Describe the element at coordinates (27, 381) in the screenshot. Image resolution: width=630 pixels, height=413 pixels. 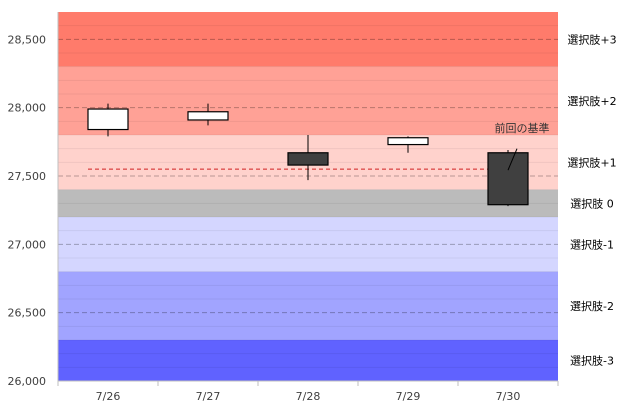
I see `y-tick-label: 26,000` at that location.